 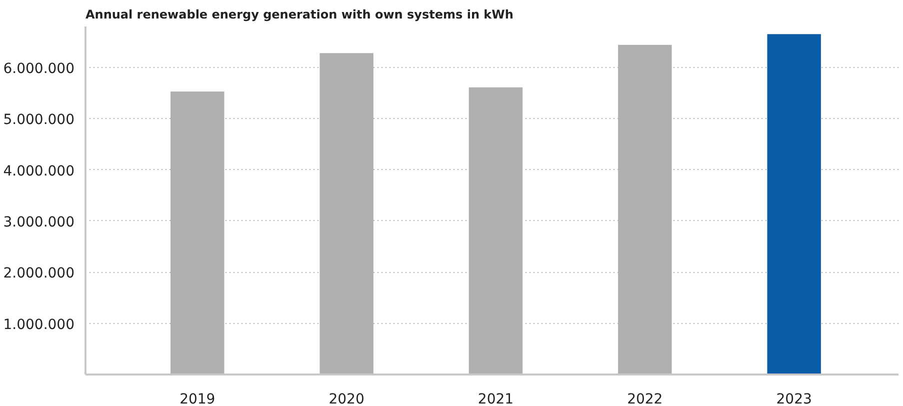 What do you see at coordinates (198, 399) in the screenshot?
I see `x-tick-label: 2019` at bounding box center [198, 399].